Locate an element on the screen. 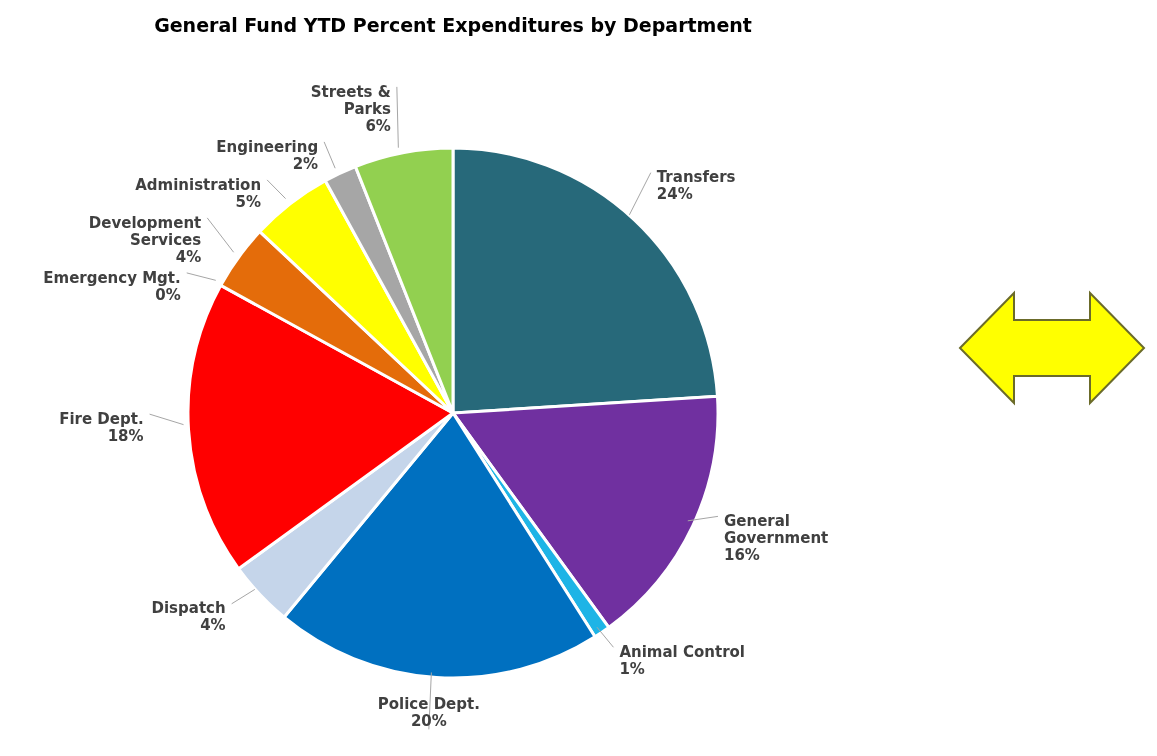 This screenshot has height=756, width=1157. data-label: 6% is located at coordinates (378, 125).